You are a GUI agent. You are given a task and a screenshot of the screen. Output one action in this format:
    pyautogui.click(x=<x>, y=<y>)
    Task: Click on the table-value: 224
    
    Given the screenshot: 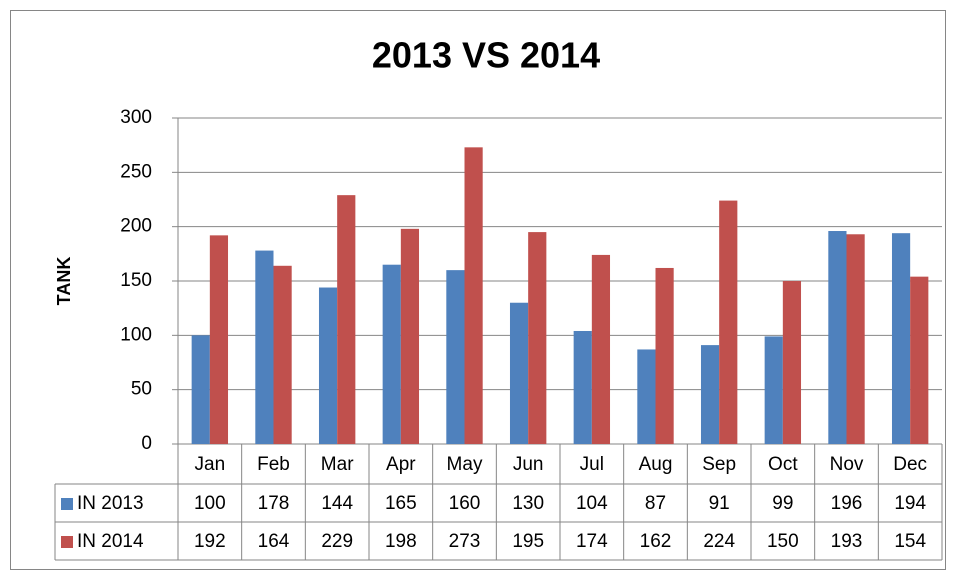 What is the action you would take?
    pyautogui.click(x=719, y=541)
    